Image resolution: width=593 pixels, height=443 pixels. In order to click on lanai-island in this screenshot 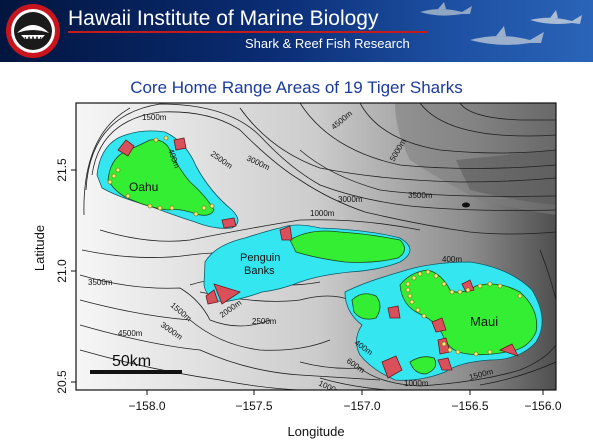, I will do `click(366, 306)`.